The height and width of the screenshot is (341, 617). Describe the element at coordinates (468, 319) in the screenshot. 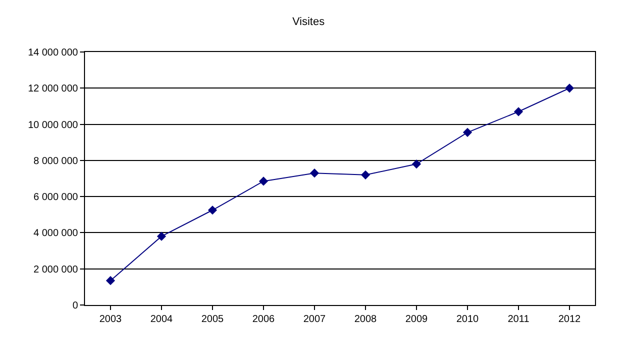

I see `x-tick-label: 2010` at that location.